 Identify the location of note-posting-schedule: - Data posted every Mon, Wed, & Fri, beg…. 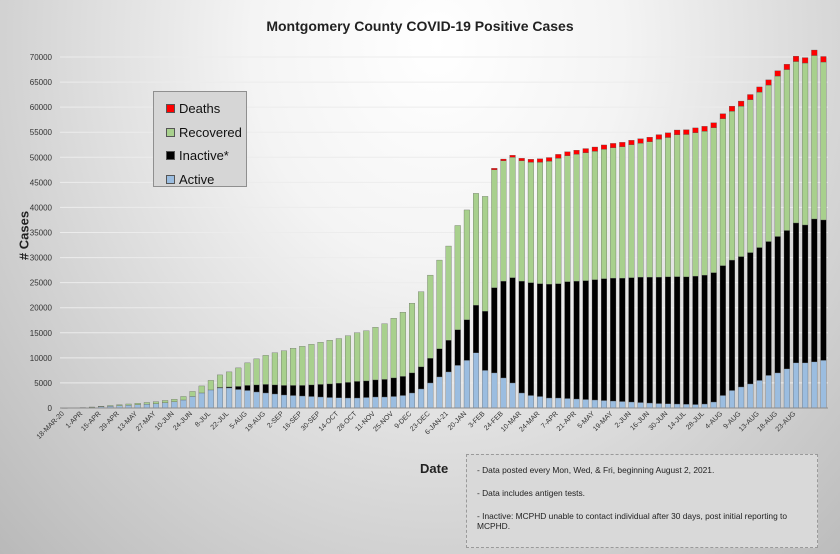
(596, 470).